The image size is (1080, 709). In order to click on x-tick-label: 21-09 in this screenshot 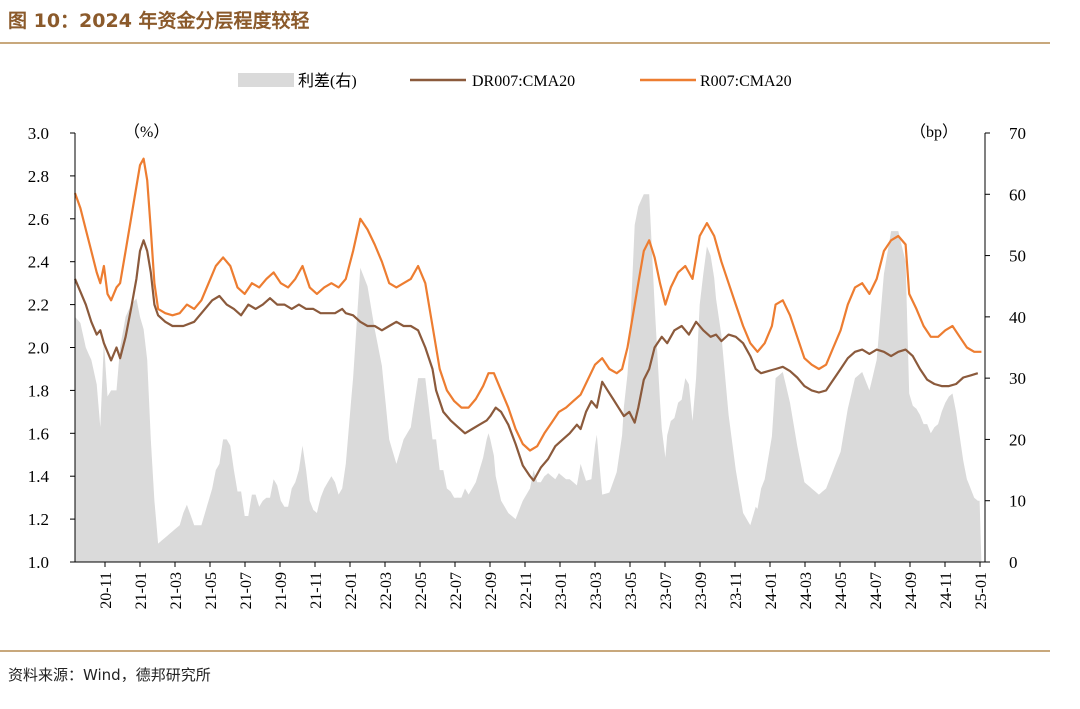, I will do `click(281, 590)`.